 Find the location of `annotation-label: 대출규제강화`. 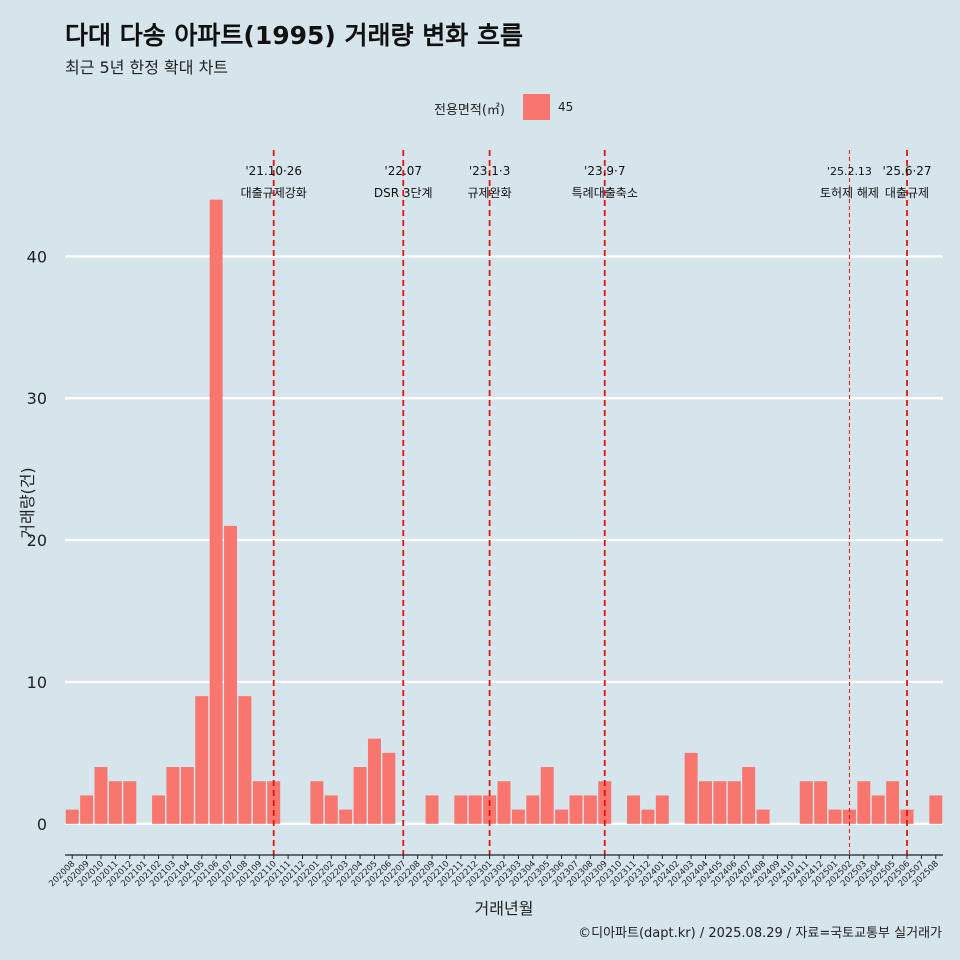

annotation-label: 대출규제강화 is located at coordinates (274, 193).